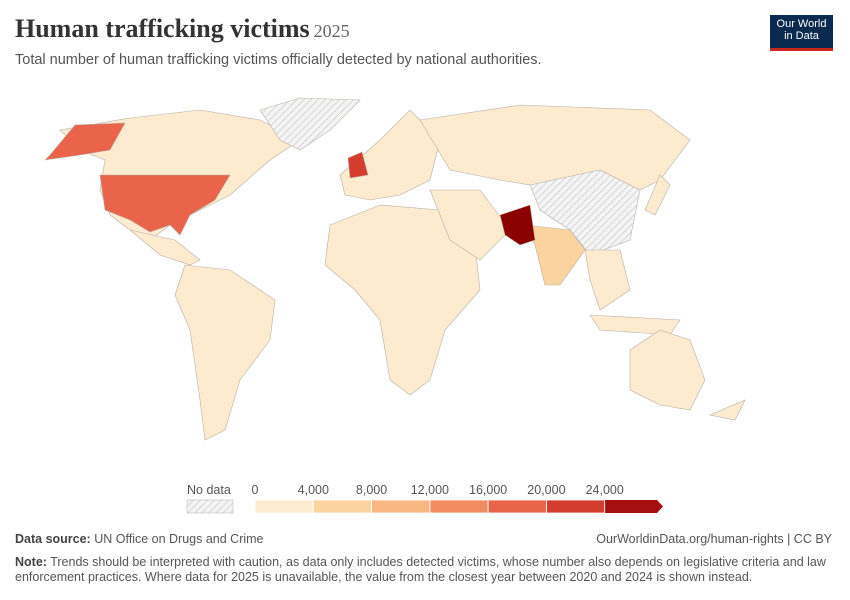 The image size is (850, 600). What do you see at coordinates (657, 195) in the screenshot?
I see `japan` at bounding box center [657, 195].